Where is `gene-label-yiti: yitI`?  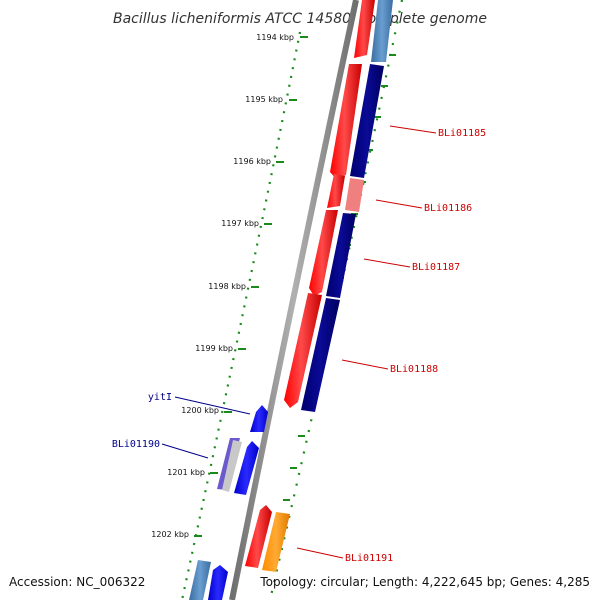 gene-label-yiti: yitI is located at coordinates (160, 397).